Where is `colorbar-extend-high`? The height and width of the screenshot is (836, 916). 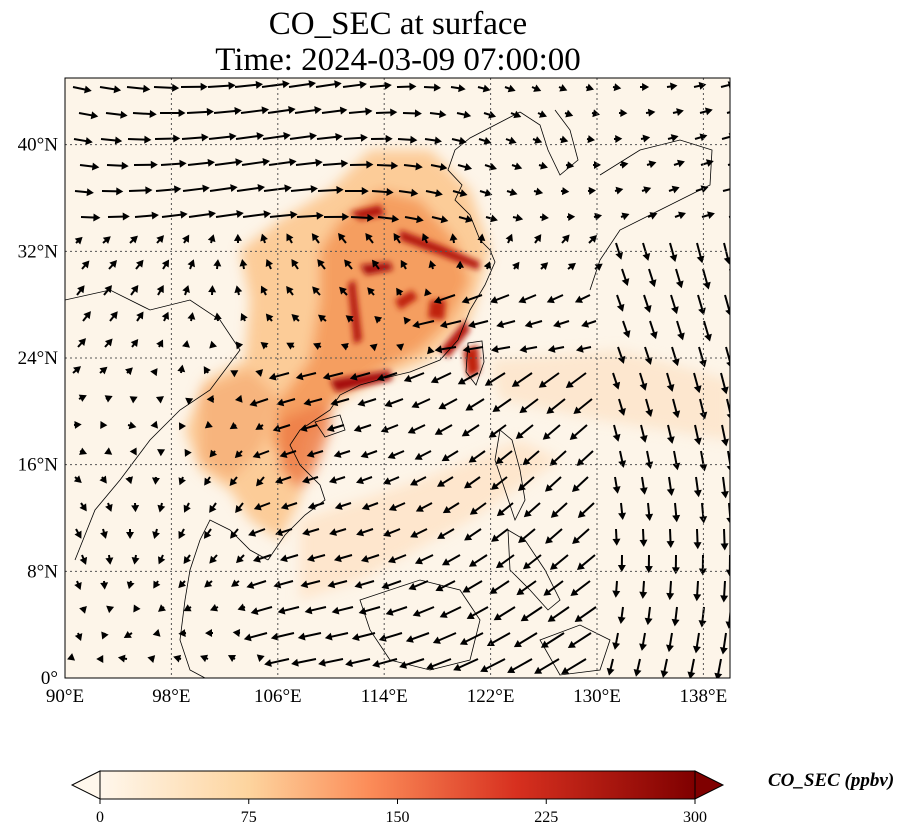
colorbar-extend-high is located at coordinates (709, 785).